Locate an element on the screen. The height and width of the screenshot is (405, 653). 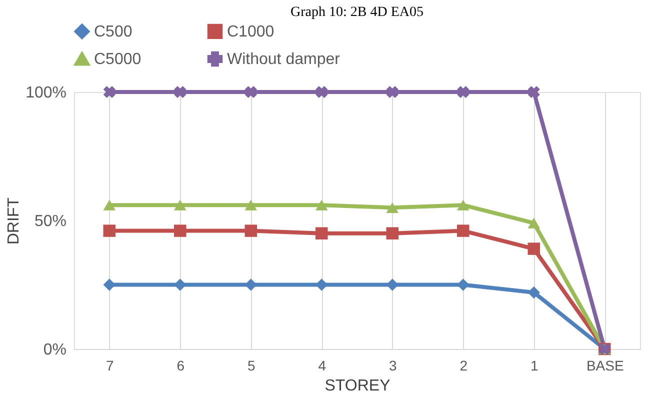
legend-label: C500 is located at coordinates (113, 31).